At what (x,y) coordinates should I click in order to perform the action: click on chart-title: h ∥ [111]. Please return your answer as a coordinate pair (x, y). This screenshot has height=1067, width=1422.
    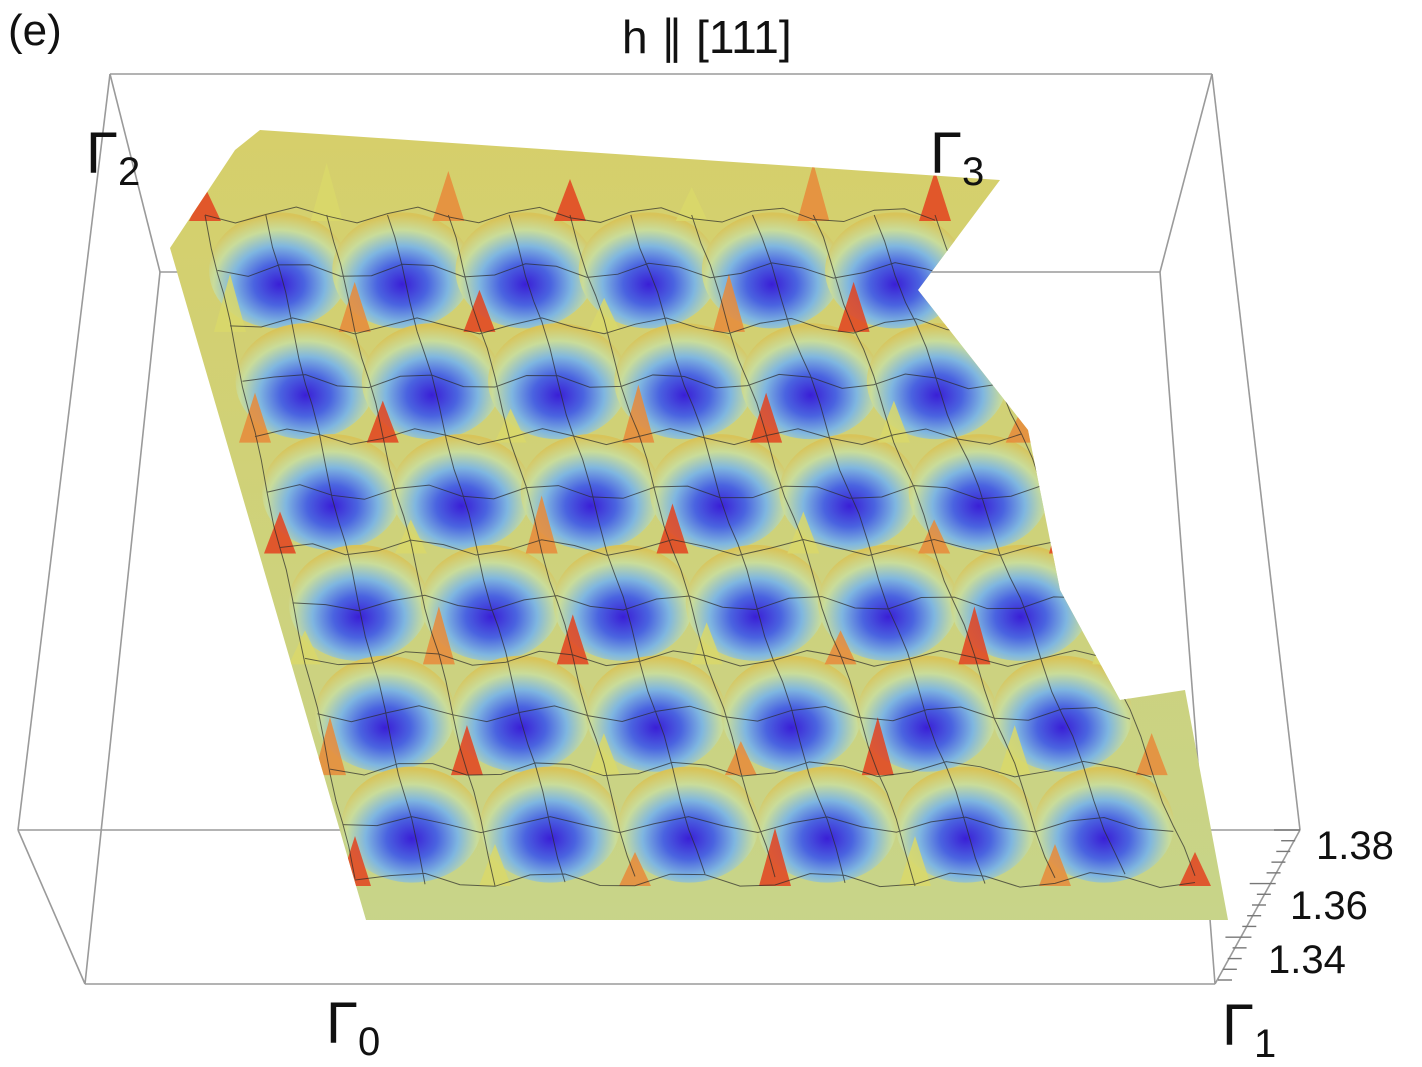
    Looking at the image, I should click on (707, 37).